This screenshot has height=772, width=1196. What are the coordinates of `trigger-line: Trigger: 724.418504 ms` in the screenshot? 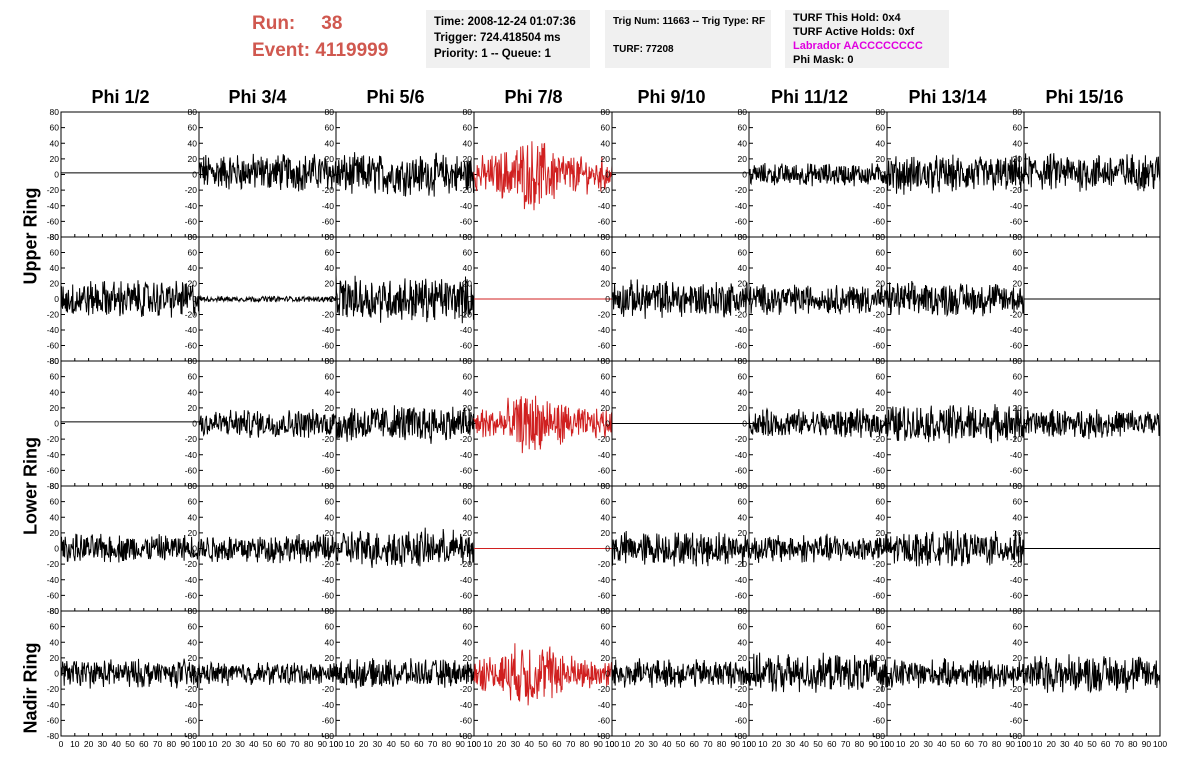 It's located at (497, 38).